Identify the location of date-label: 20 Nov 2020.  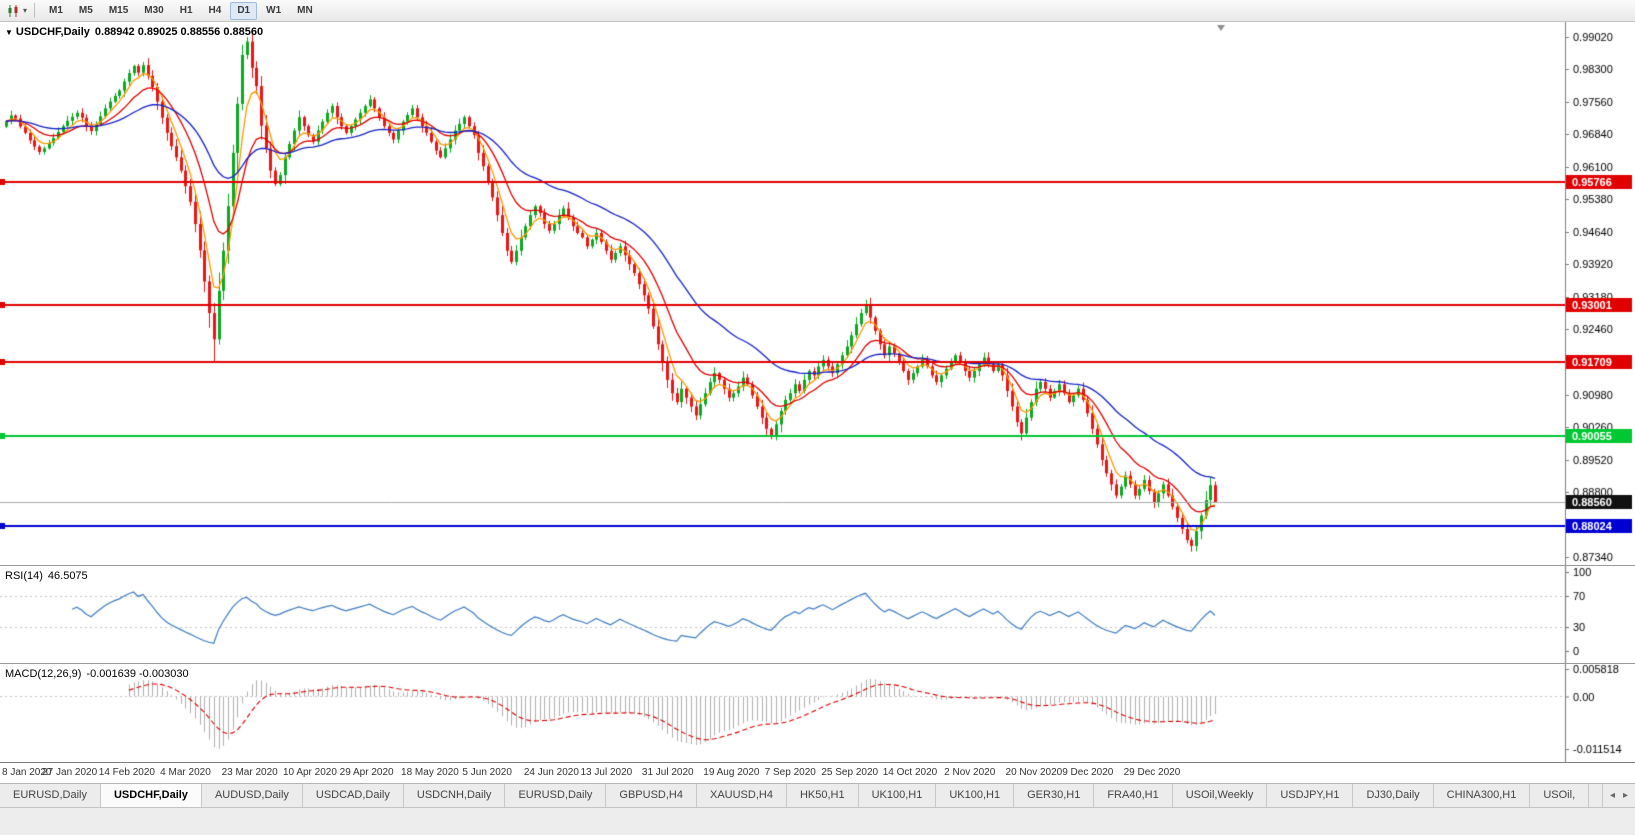
(1034, 772).